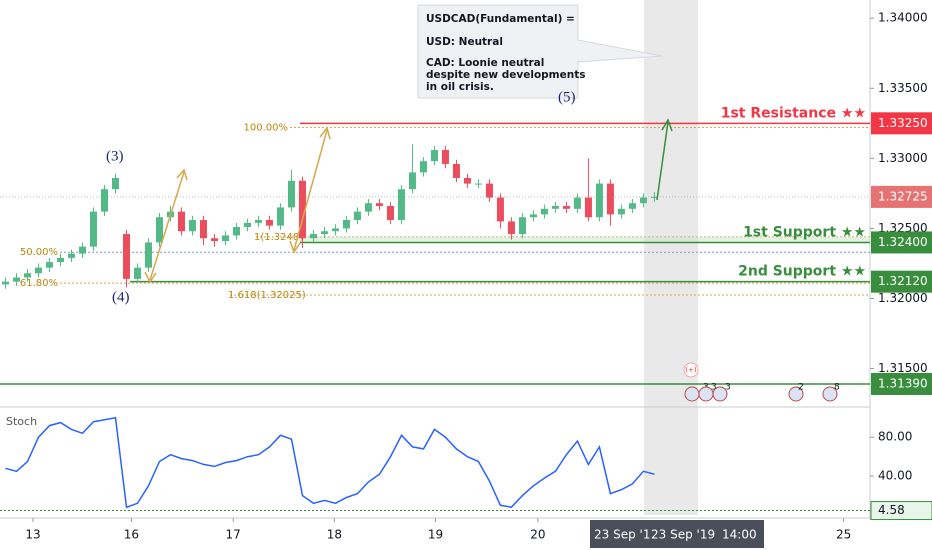 Image resolution: width=932 pixels, height=550 pixels. Describe the element at coordinates (903, 158) in the screenshot. I see `y-tick-label: 1.33000` at that location.